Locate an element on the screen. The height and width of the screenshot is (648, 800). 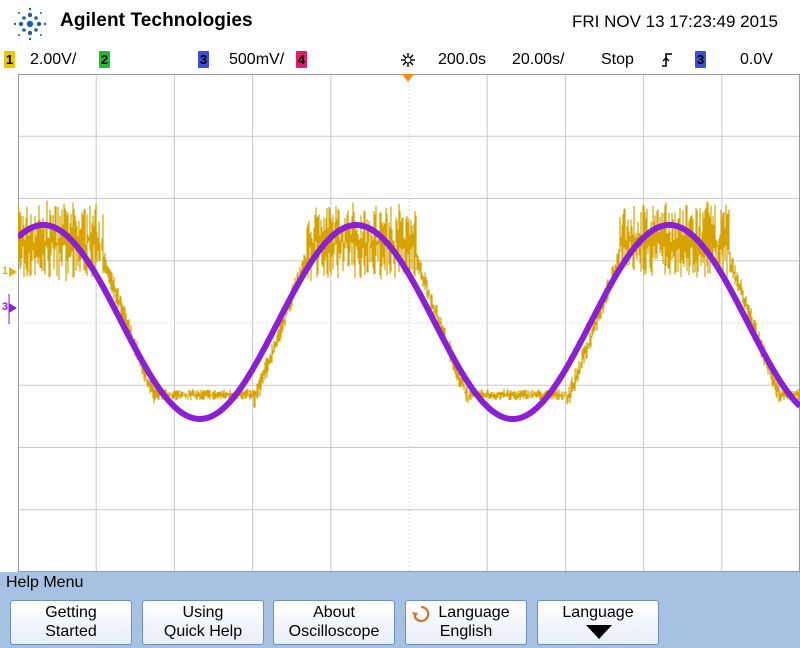
timebase-scale: 20.00s/ is located at coordinates (538, 59).